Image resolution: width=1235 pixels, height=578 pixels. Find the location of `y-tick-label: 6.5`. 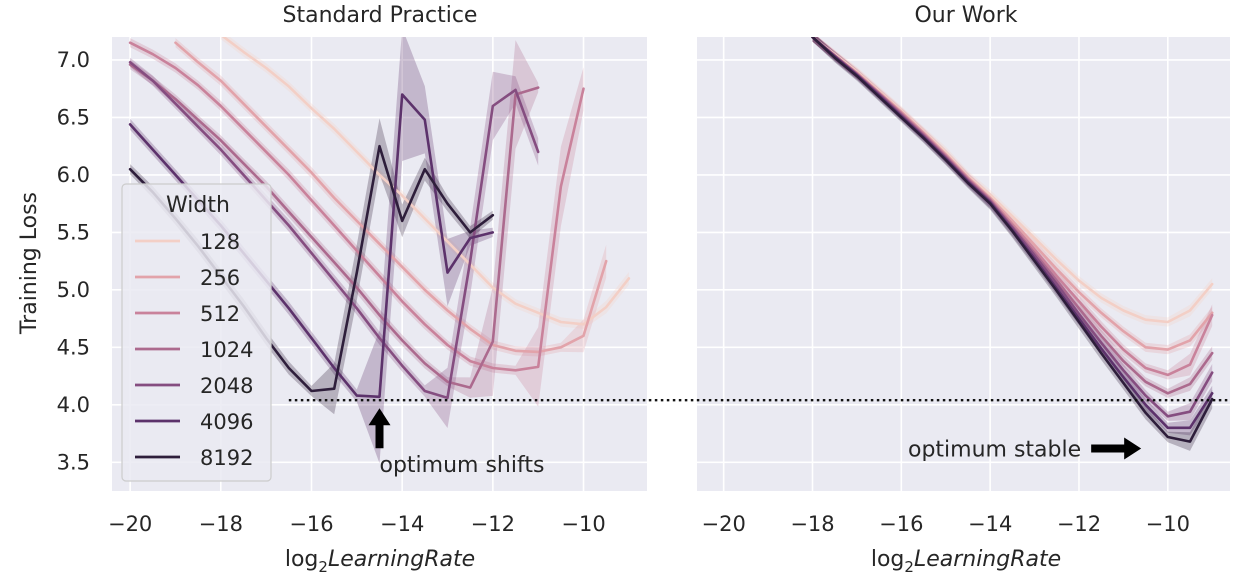

y-tick-label: 6.5 is located at coordinates (73, 117).